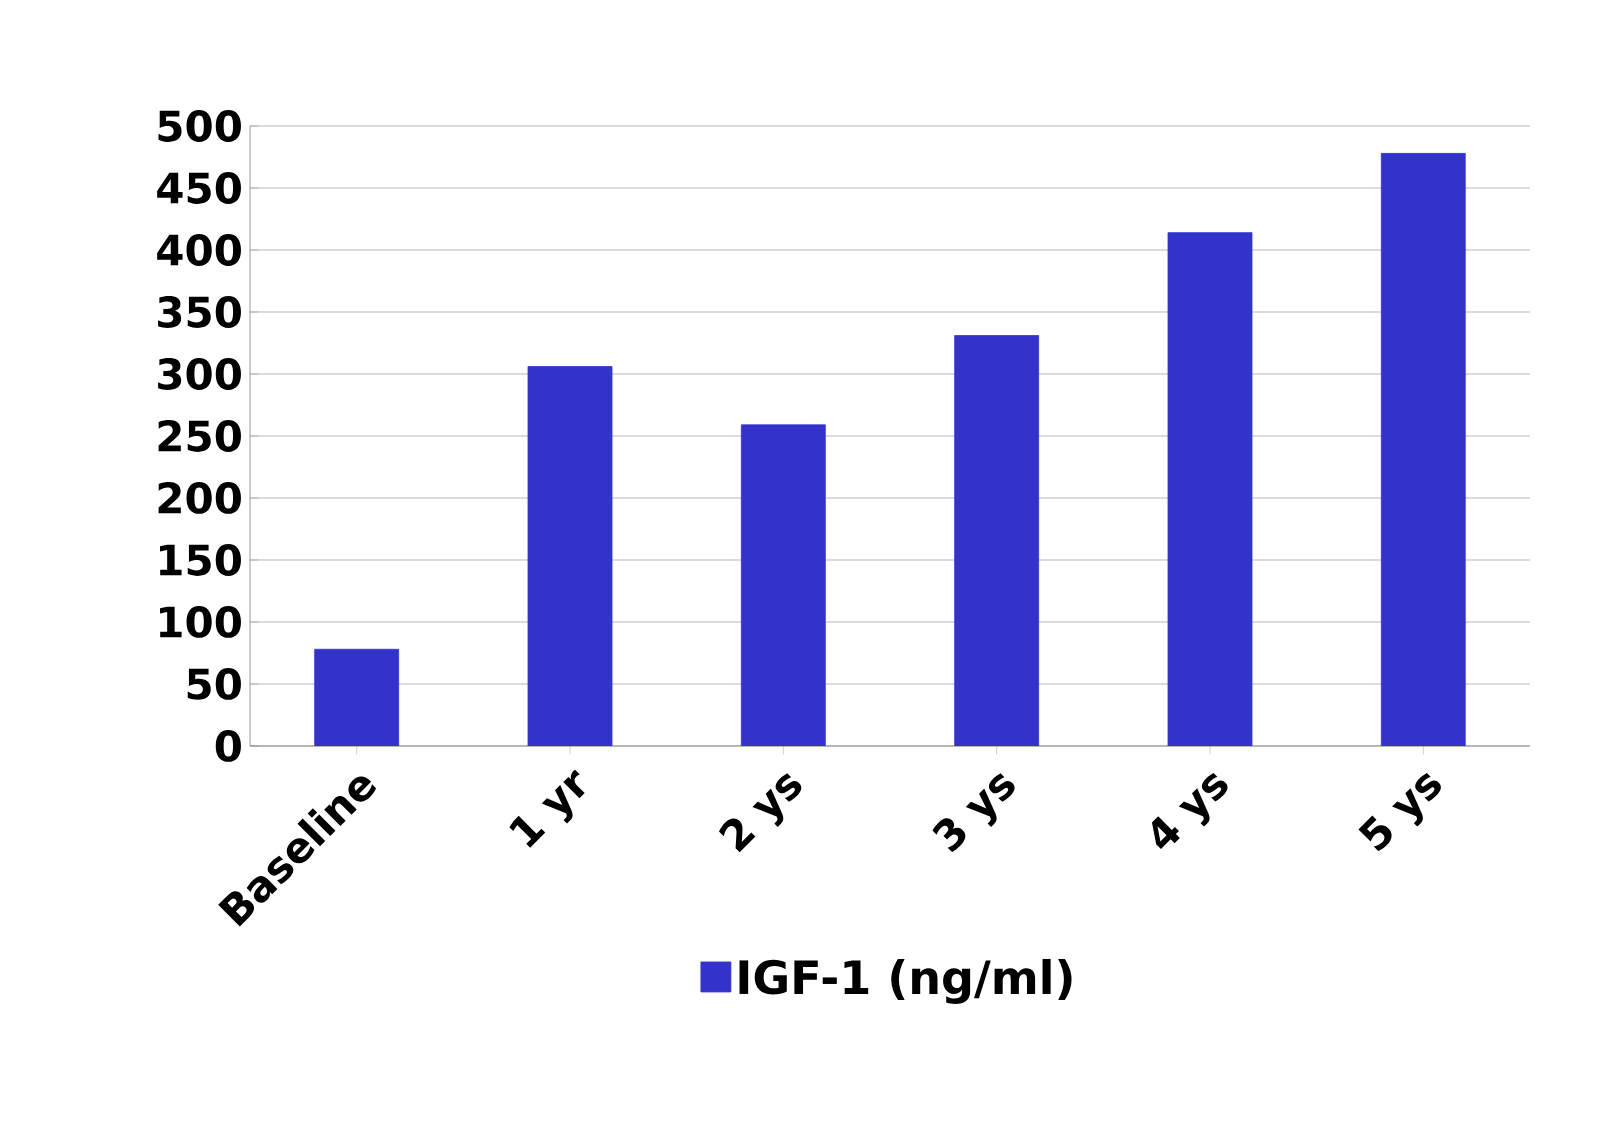 This screenshot has height=1136, width=1613. Describe the element at coordinates (199, 188) in the screenshot. I see `y-tick-label: 450` at that location.